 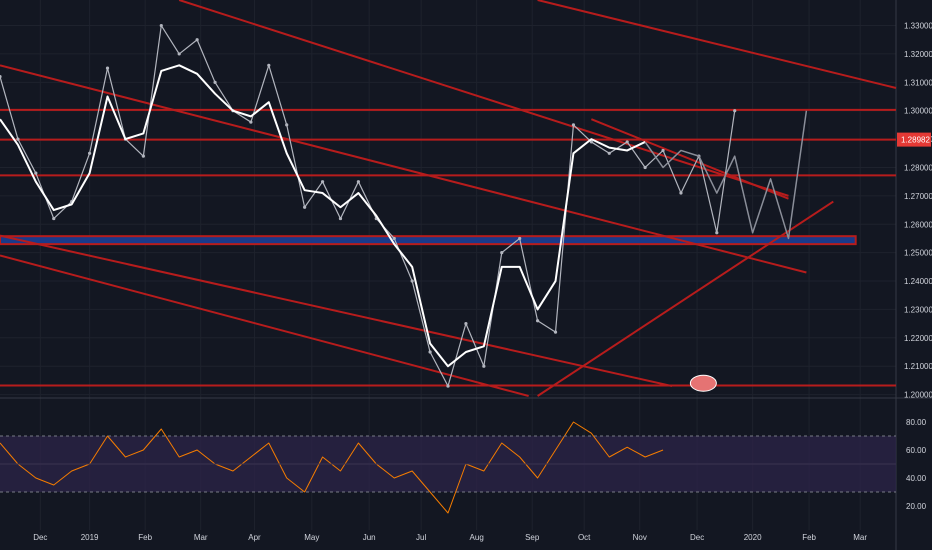 I want to click on price-tick-label: 1.26000, so click(x=918, y=224).